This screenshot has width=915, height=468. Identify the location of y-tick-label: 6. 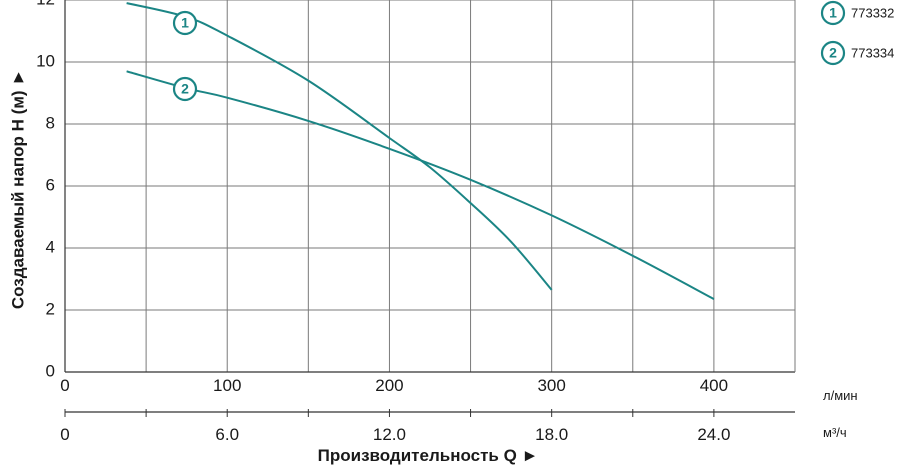
(50, 184).